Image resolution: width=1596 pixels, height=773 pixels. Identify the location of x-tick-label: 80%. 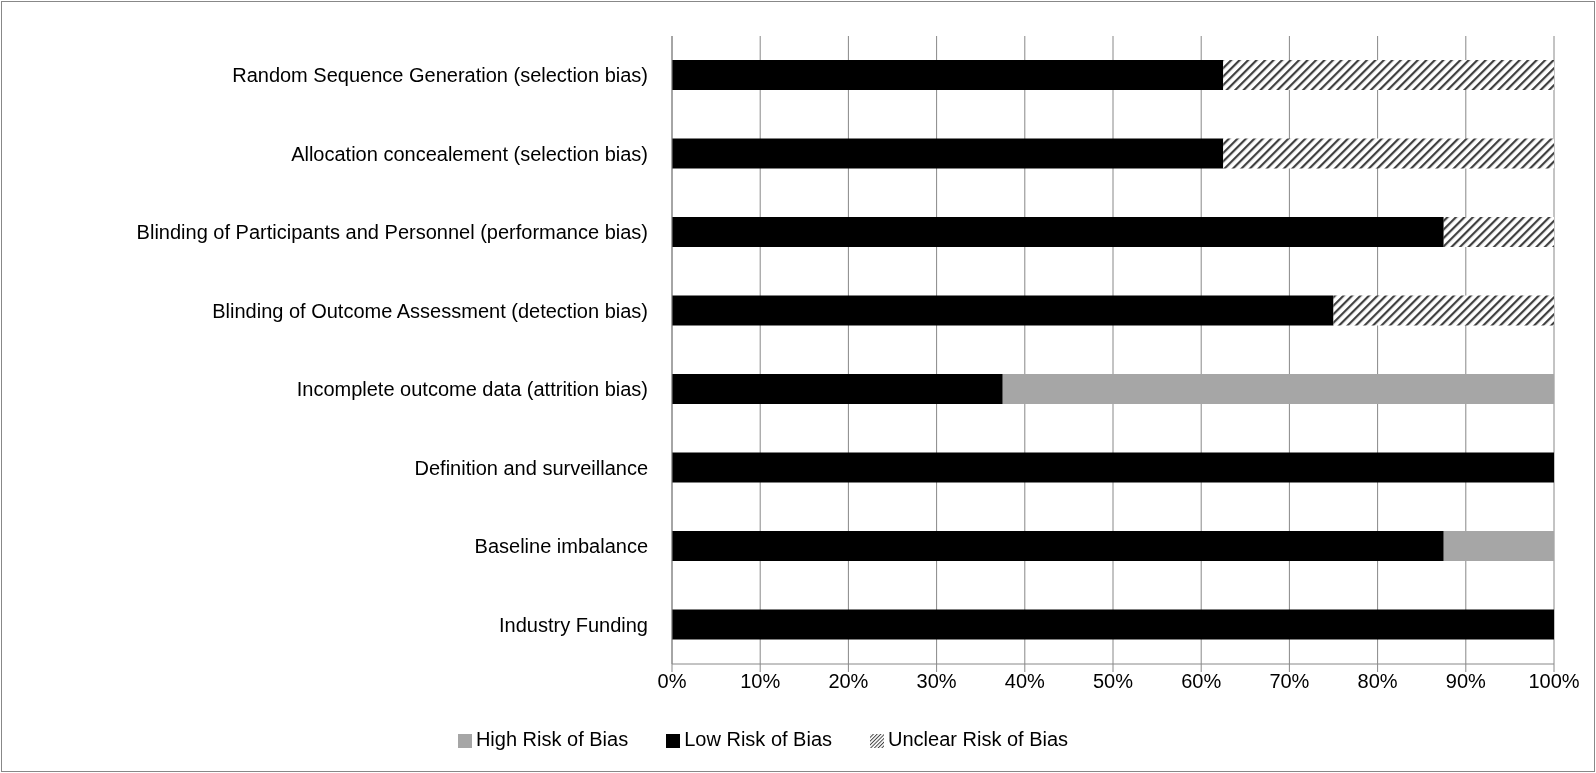
(1377, 681).